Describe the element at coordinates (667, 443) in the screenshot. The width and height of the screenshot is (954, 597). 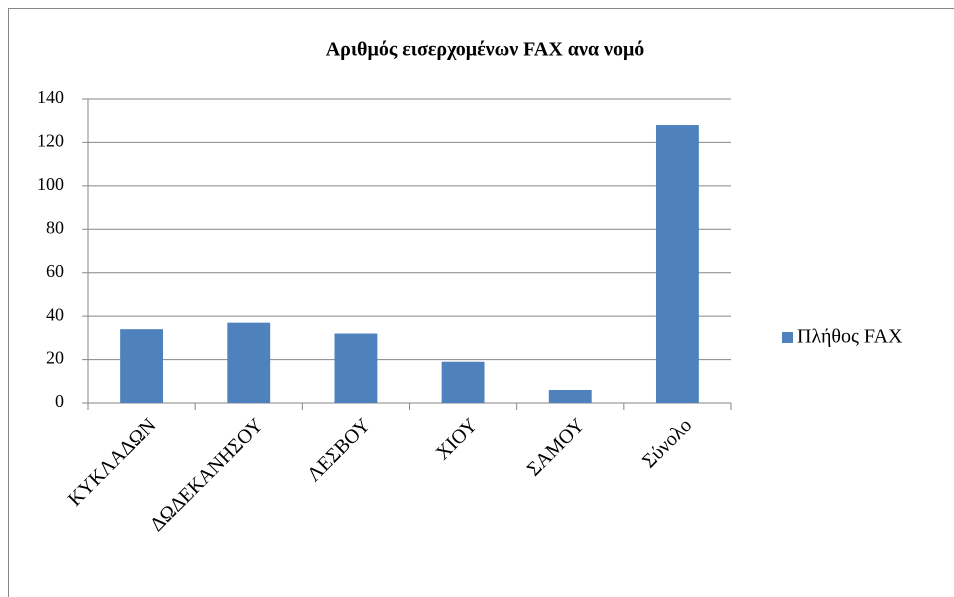
I see `x-tick-label: Σύνολο` at that location.